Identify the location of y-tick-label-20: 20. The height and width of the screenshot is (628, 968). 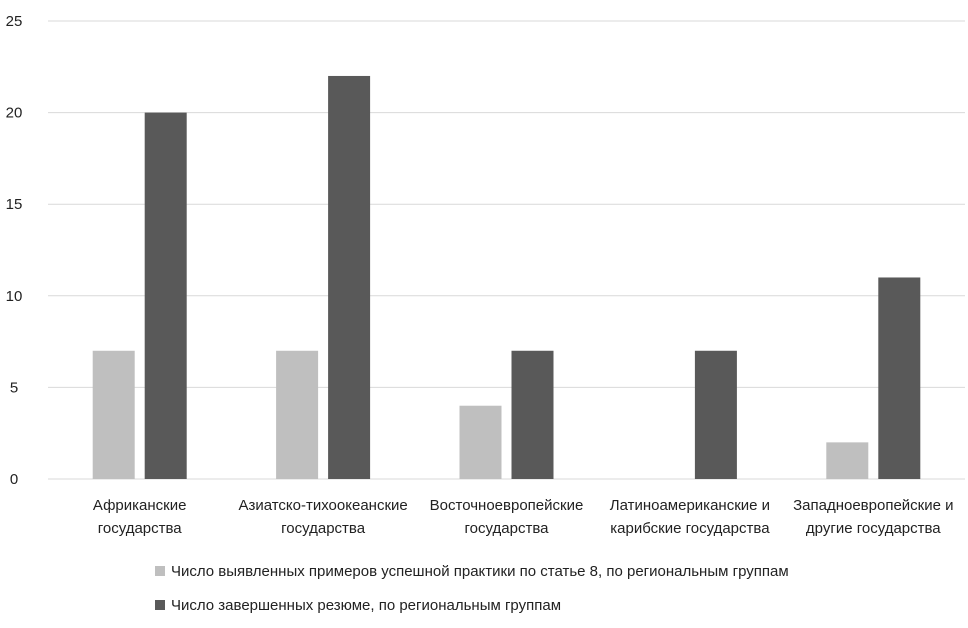
(14, 113).